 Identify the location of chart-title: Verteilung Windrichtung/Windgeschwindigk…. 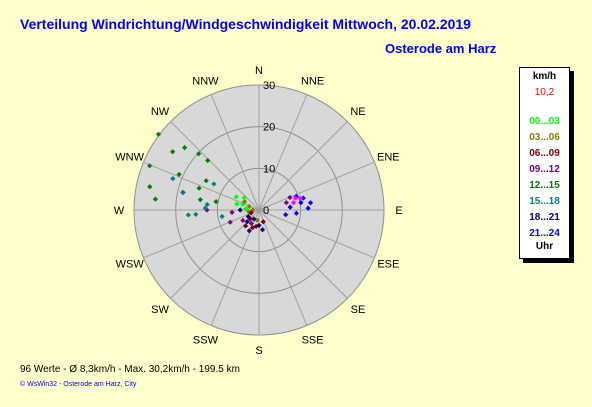
(245, 24).